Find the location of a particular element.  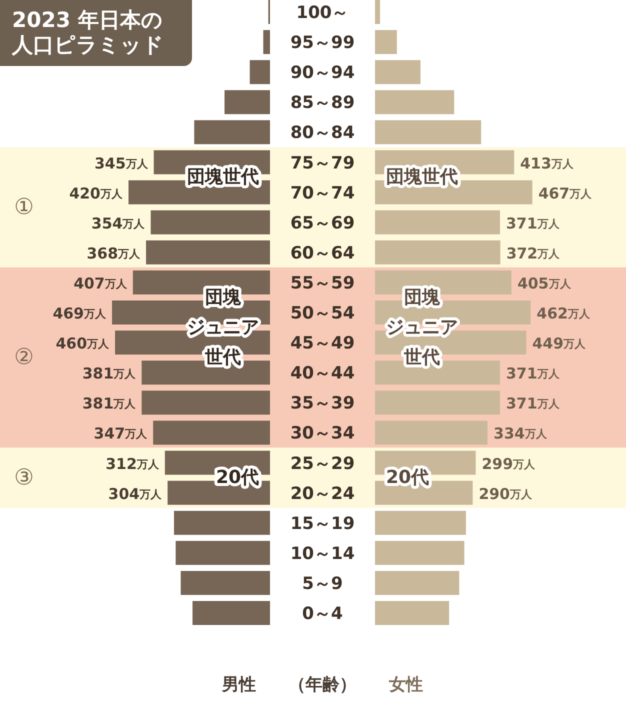

annotation: 団塊ジュニア世代 is located at coordinates (422, 327).